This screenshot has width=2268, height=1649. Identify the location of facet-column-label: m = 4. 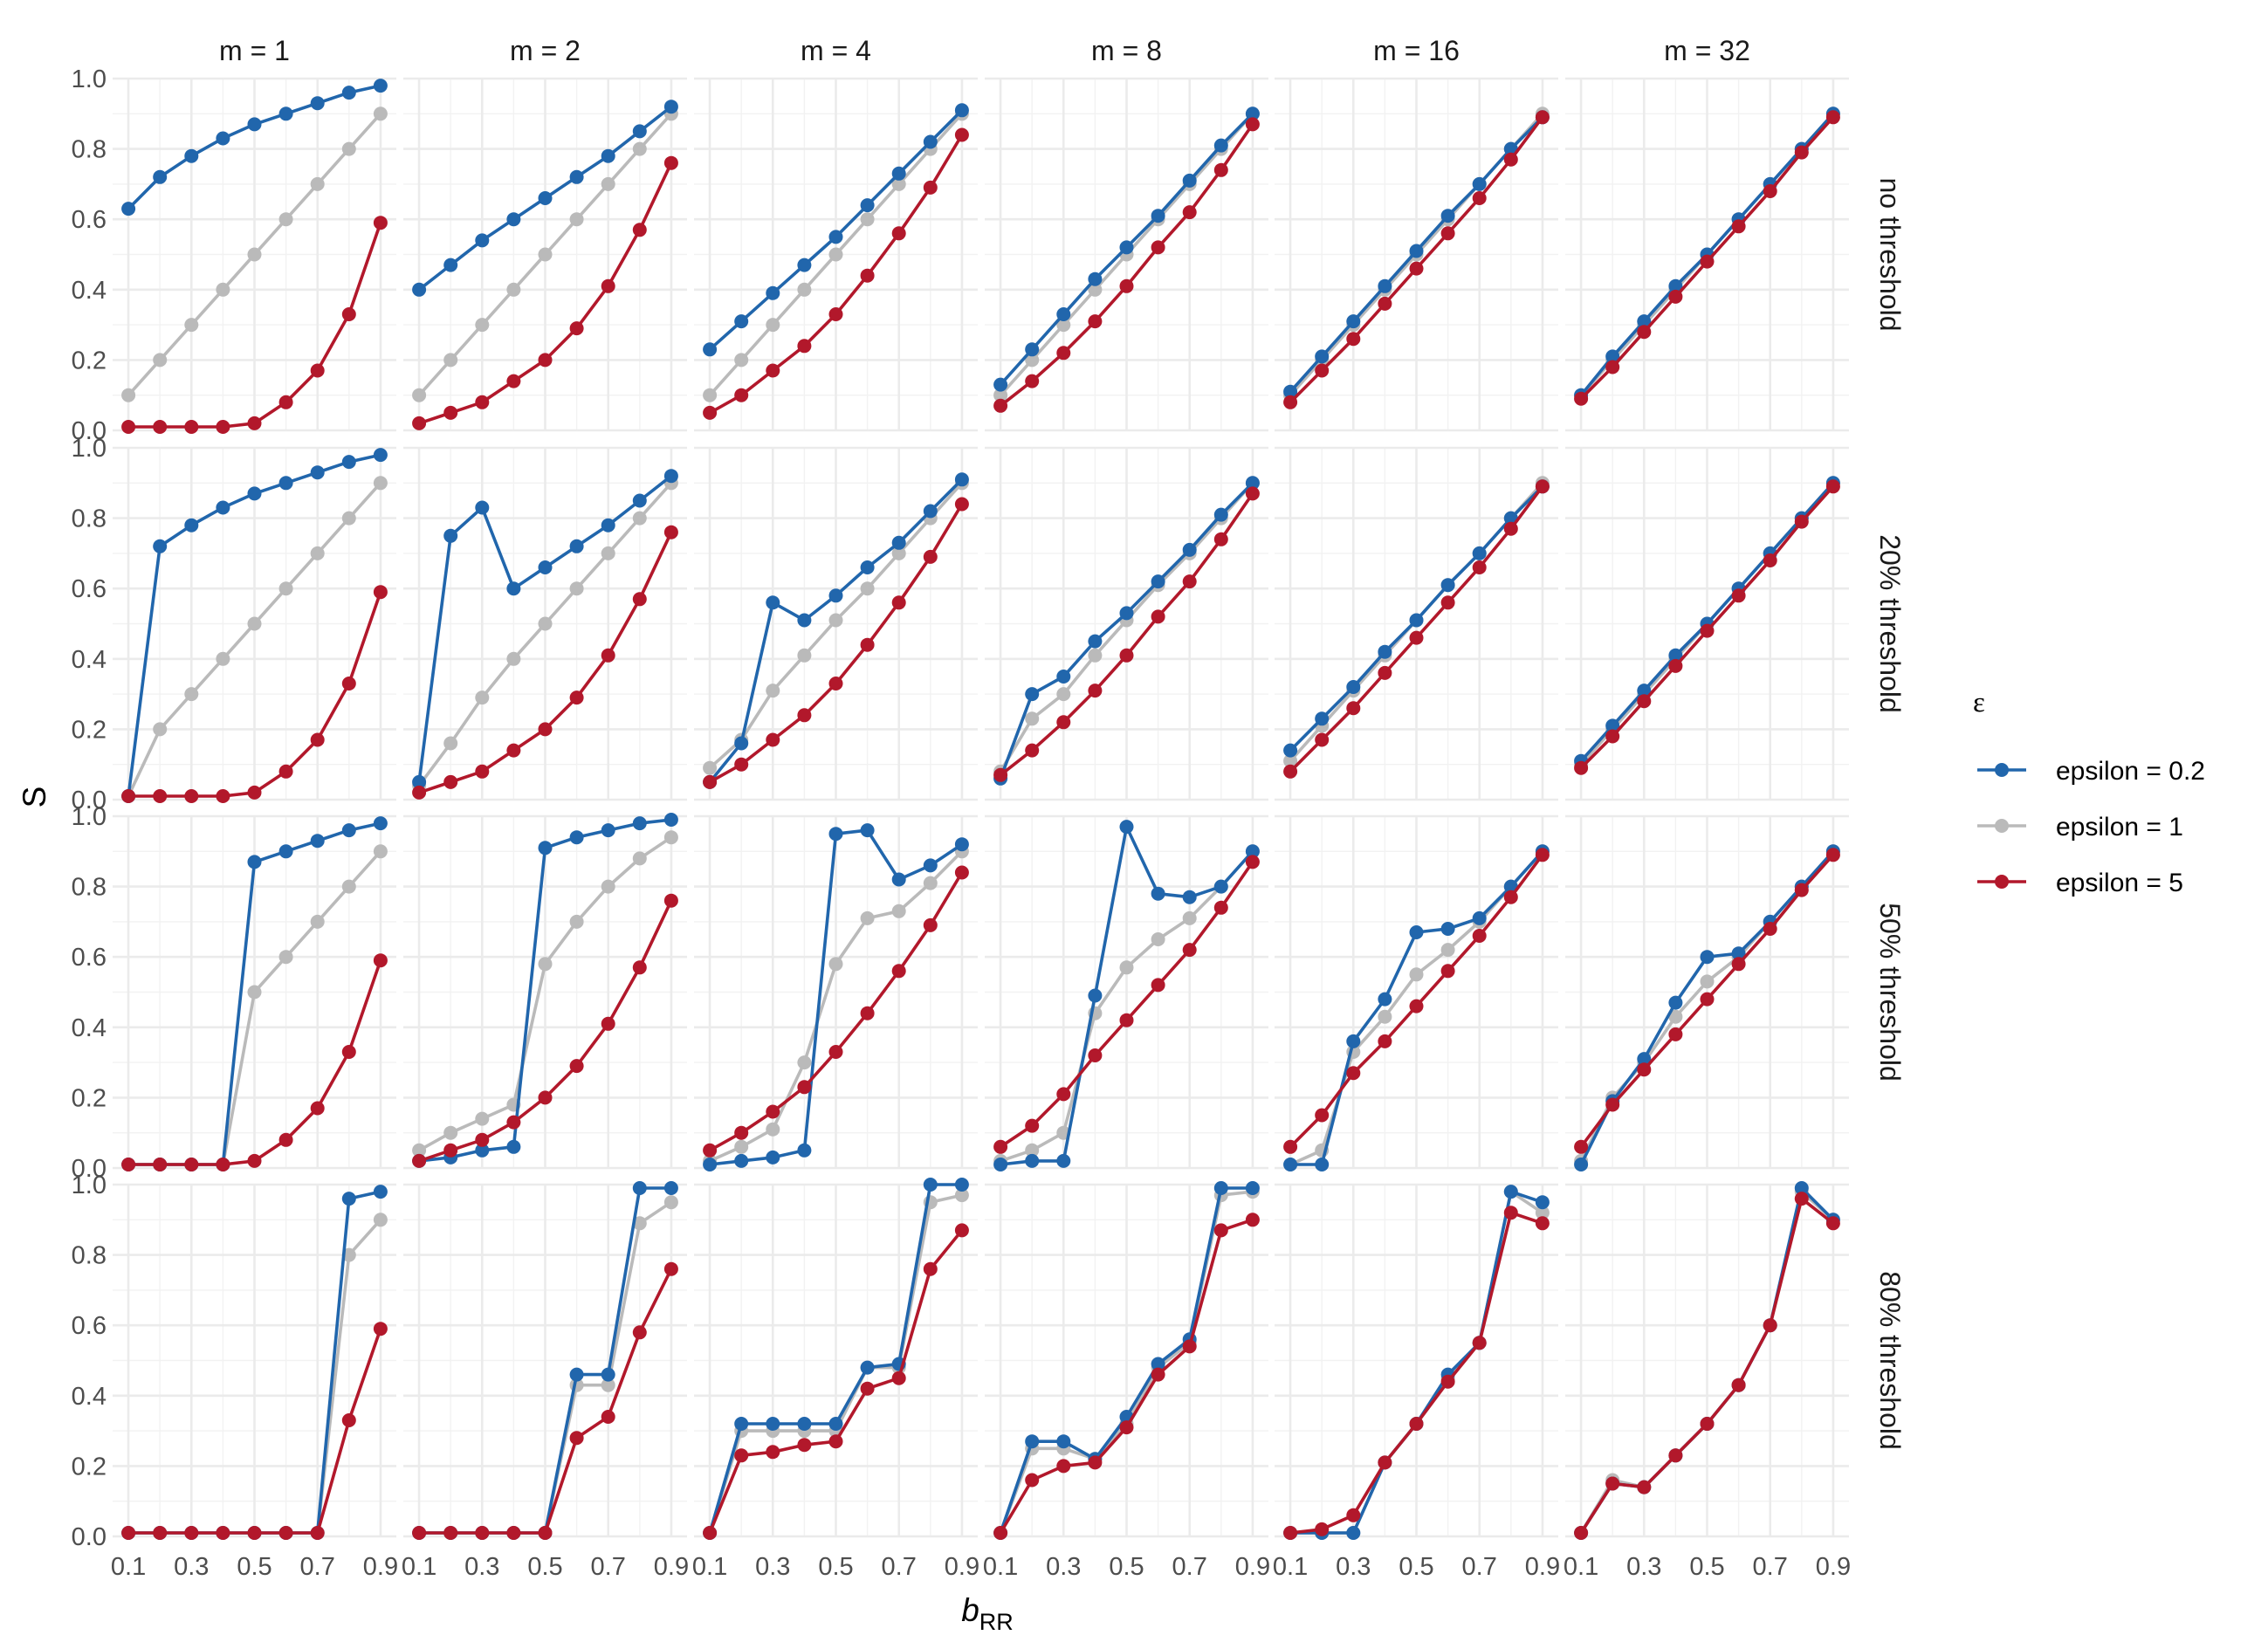
(836, 50).